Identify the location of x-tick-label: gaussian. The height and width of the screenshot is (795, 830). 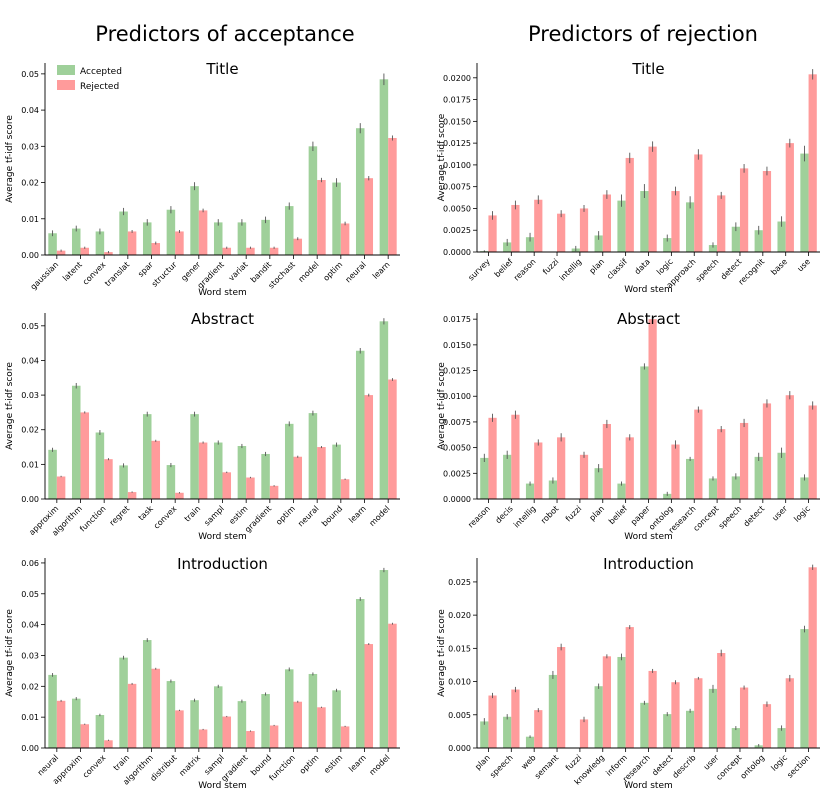
(45, 276).